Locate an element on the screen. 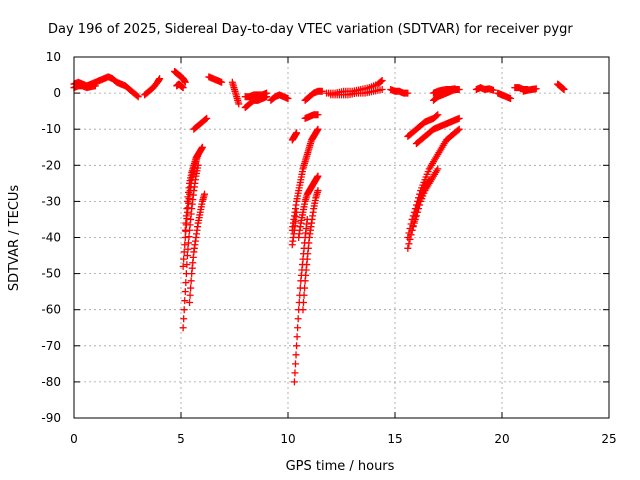 The height and width of the screenshot is (480, 640). y-tick-label: 10 is located at coordinates (53, 57).